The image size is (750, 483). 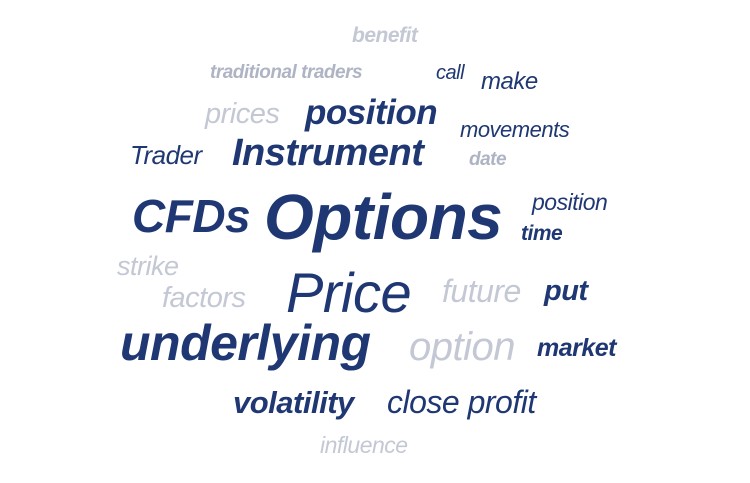 What do you see at coordinates (462, 347) in the screenshot?
I see `word-option: option` at bounding box center [462, 347].